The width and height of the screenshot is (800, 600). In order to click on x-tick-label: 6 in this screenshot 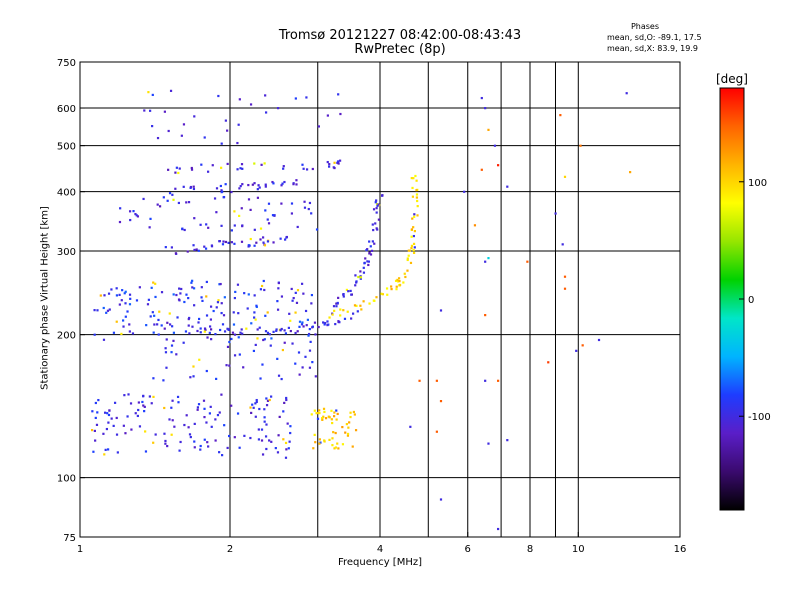, I will do `click(468, 549)`.